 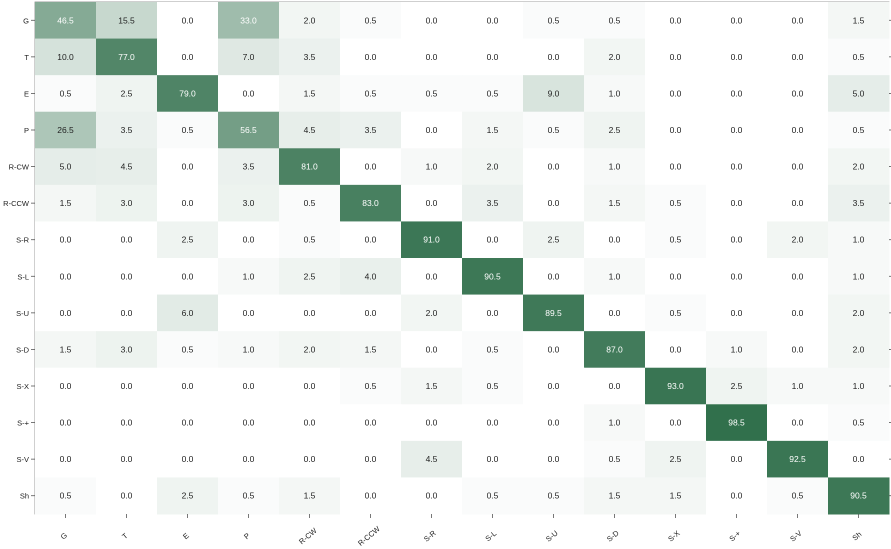 I want to click on cell-value-label: 3.0, so click(x=127, y=203).